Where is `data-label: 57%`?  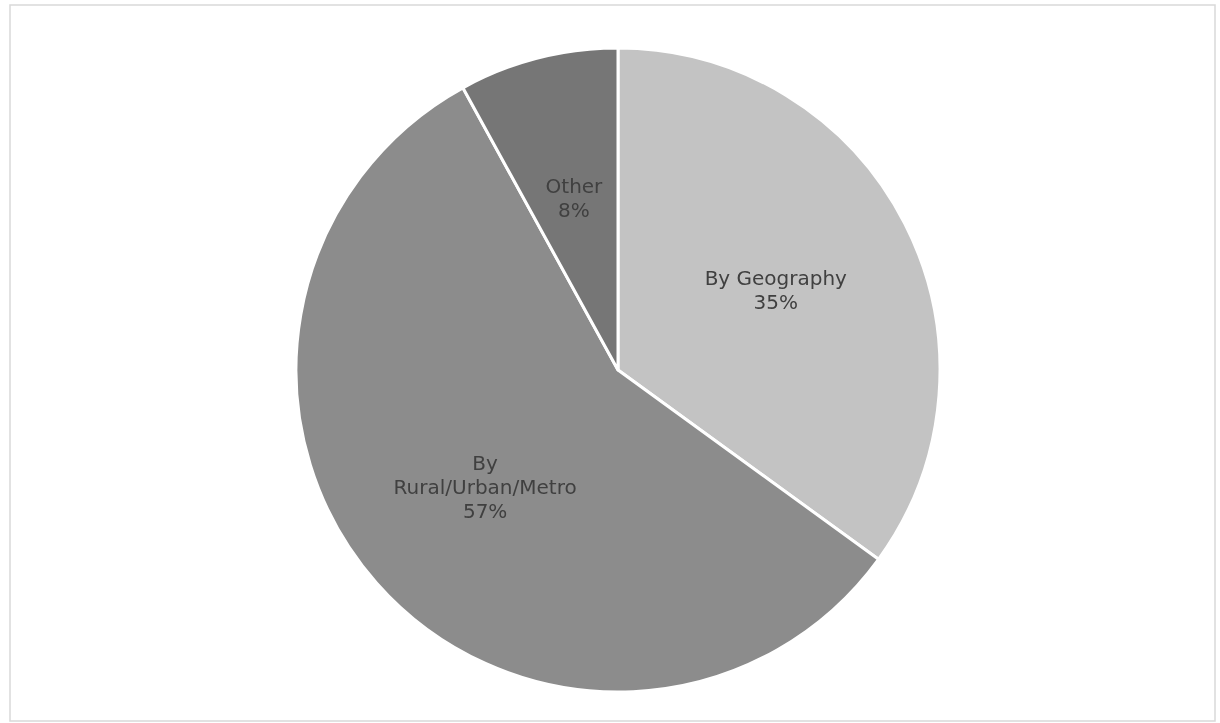
data-label: 57% is located at coordinates (485, 511).